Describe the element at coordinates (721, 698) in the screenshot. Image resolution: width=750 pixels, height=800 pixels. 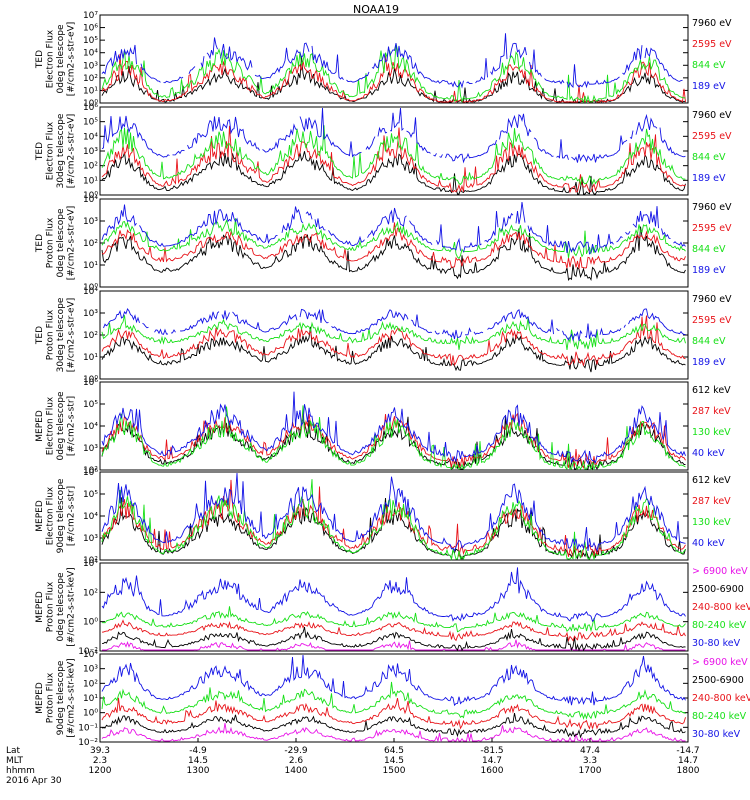
I see `legend-entry: 240-800 keV` at that location.